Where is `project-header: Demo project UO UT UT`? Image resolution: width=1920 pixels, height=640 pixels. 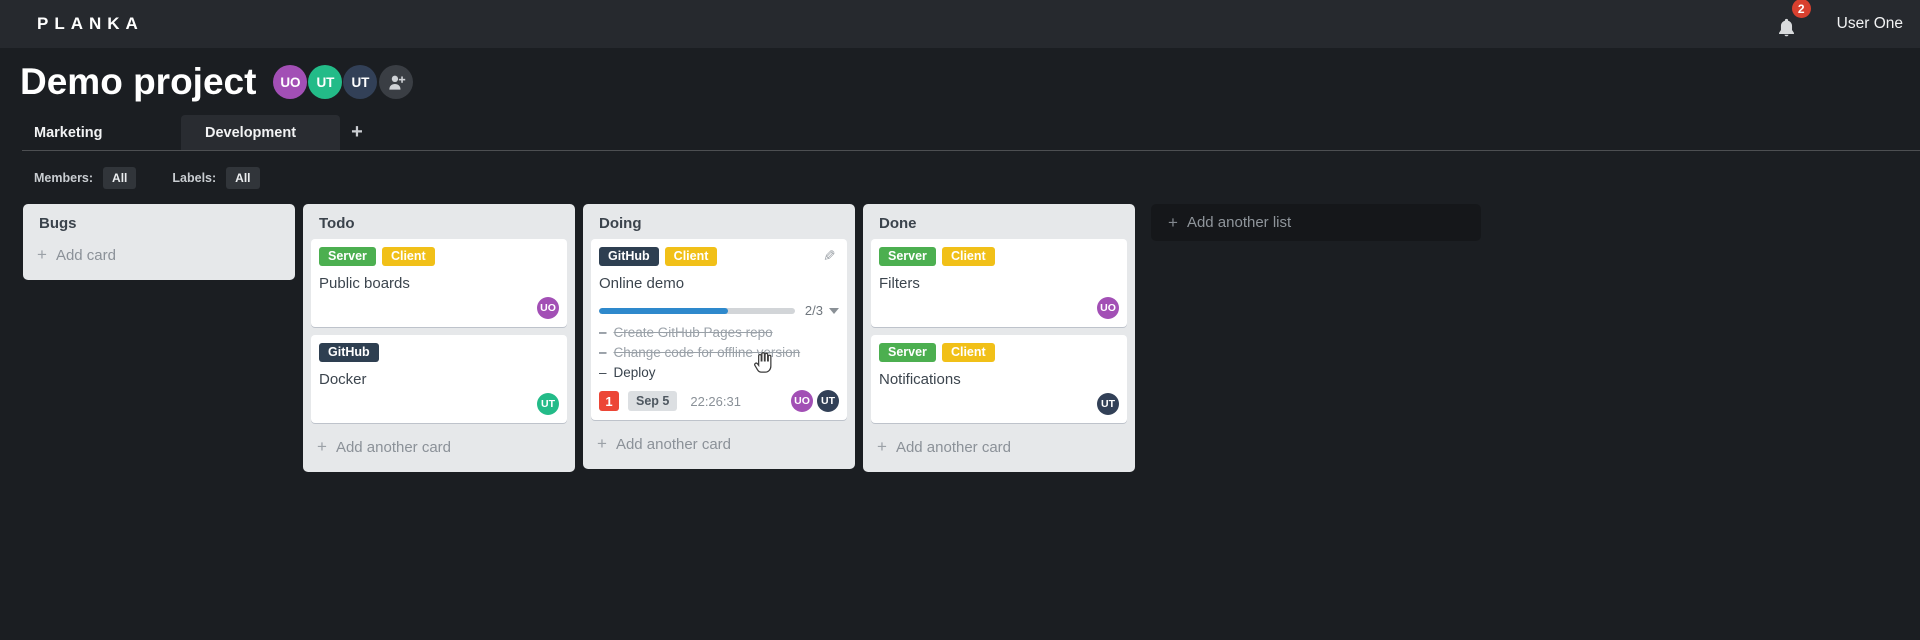 project-header: Demo project UO UT UT is located at coordinates (970, 82).